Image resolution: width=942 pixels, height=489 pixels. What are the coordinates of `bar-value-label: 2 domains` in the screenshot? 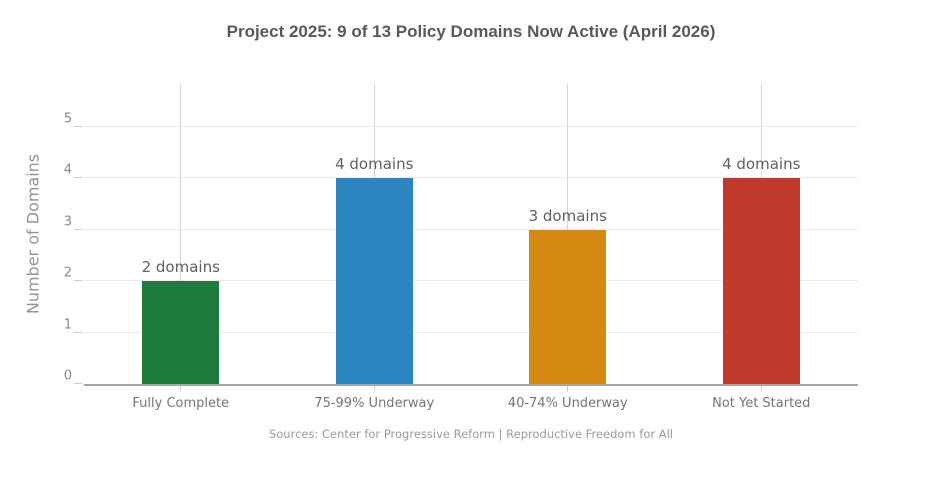 It's located at (180, 267).